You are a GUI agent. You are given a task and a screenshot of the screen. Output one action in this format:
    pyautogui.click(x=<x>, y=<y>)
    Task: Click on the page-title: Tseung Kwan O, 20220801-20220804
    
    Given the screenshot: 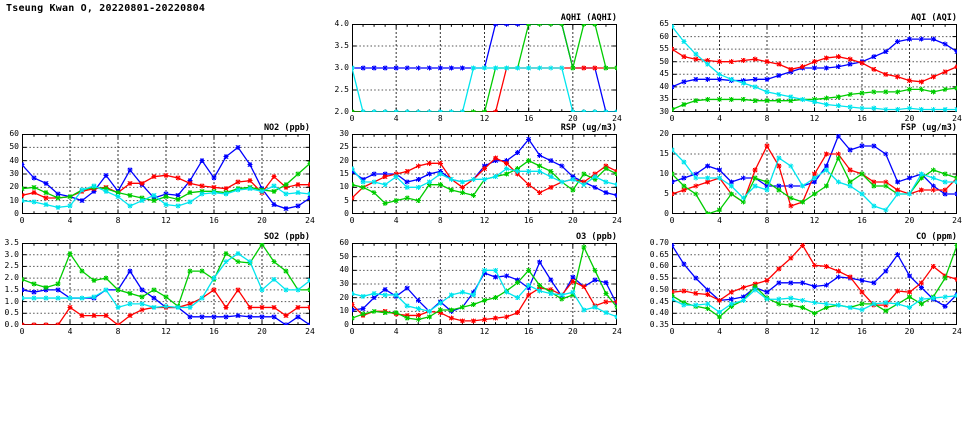 What is the action you would take?
    pyautogui.click(x=106, y=8)
    